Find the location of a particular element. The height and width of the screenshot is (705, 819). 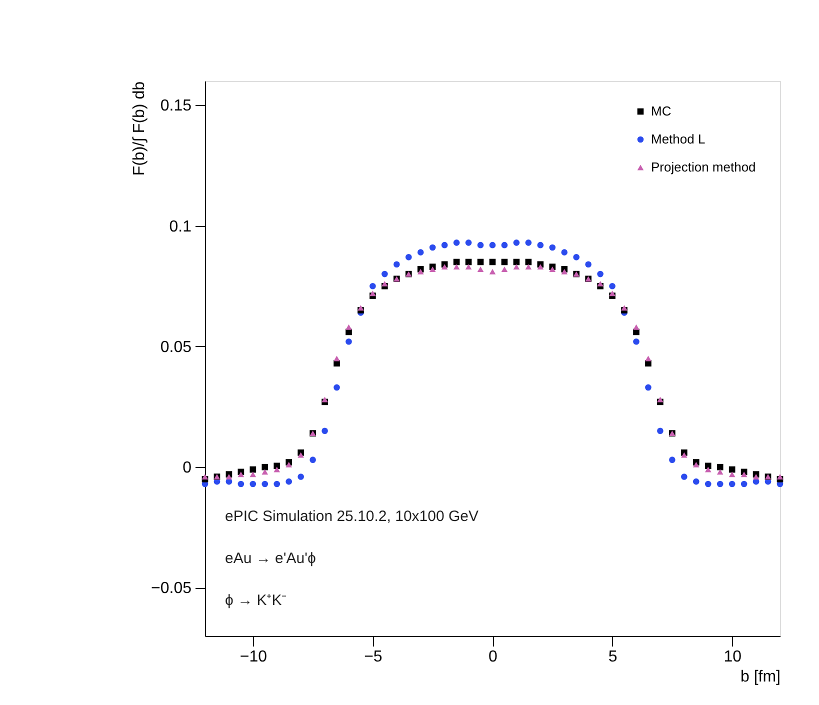

legend-label: MC is located at coordinates (661, 111).